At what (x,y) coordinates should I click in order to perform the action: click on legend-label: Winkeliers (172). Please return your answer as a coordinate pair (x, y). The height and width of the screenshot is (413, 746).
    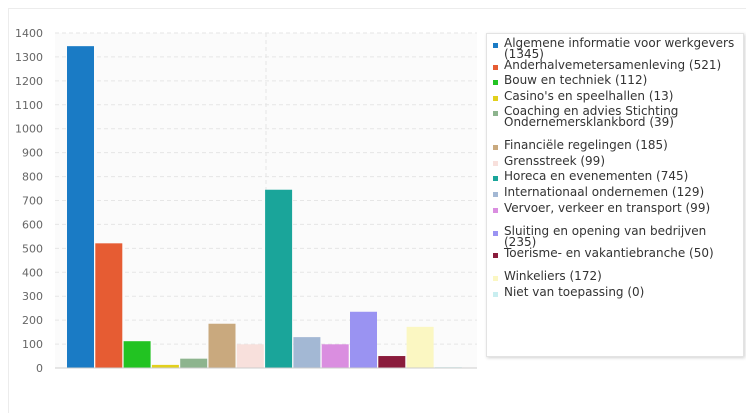
    Looking at the image, I should click on (553, 276).